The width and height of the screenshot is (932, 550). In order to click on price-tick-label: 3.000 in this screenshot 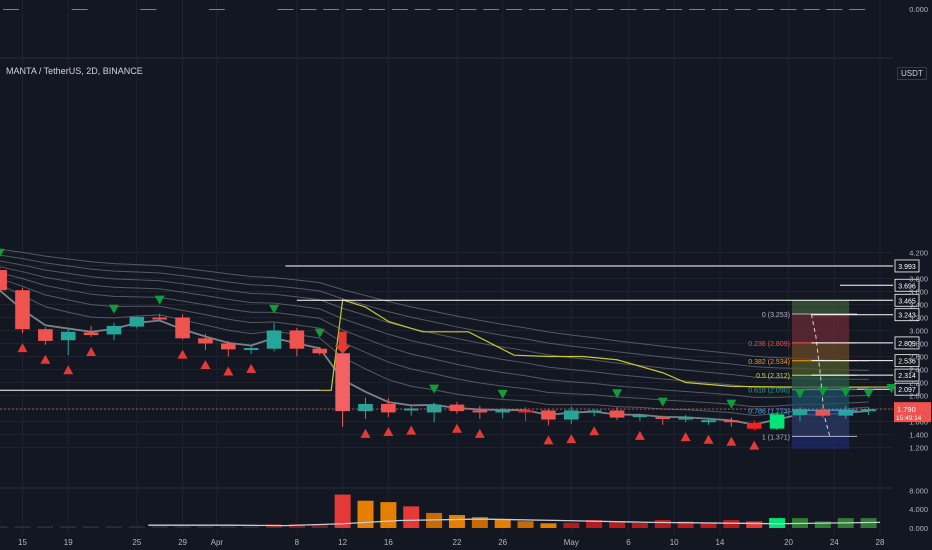, I will do `click(918, 331)`.